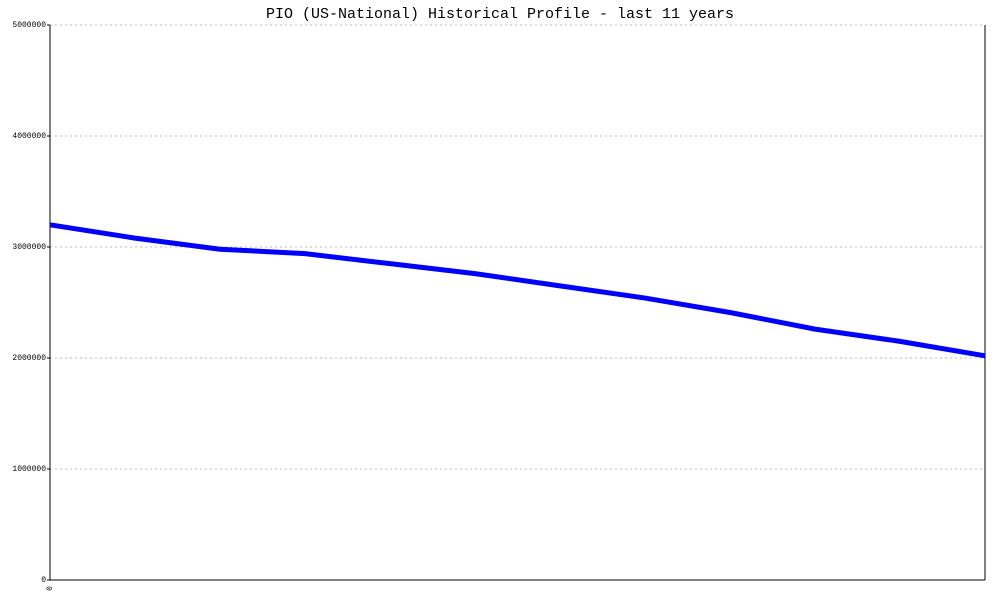 The height and width of the screenshot is (600, 1000). Describe the element at coordinates (43, 580) in the screenshot. I see `y-tick-label: 0` at that location.